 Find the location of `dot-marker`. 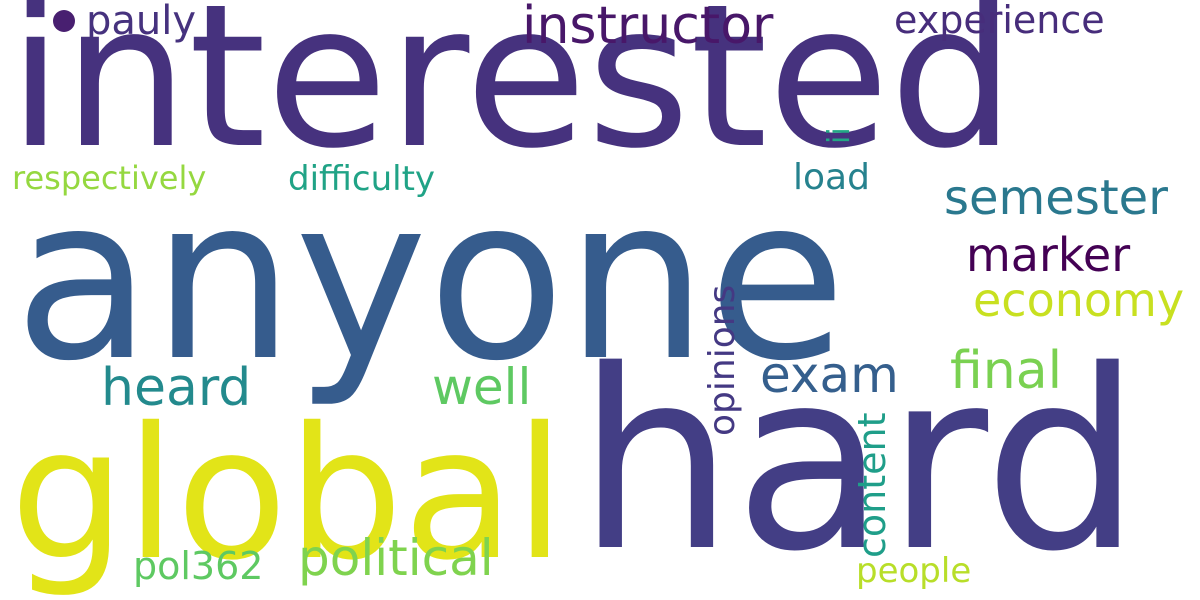

dot-marker is located at coordinates (64, 21).